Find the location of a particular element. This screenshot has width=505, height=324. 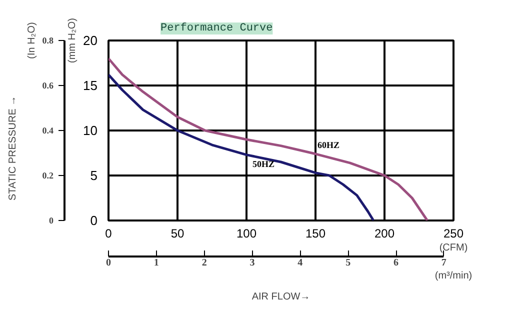

y2-tick-label: 0.4 is located at coordinates (48, 131).